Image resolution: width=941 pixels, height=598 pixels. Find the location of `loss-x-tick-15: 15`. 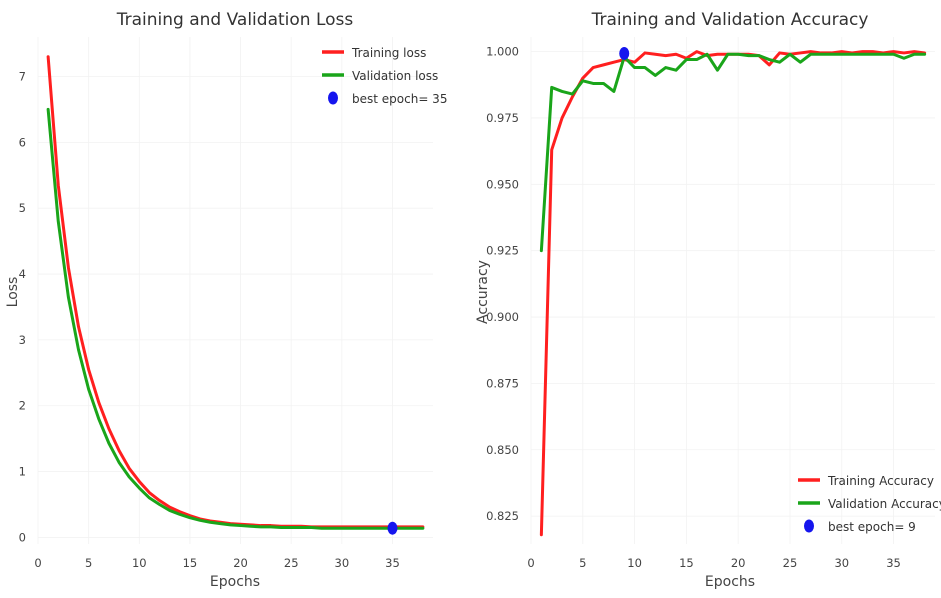

loss-x-tick-15: 15 is located at coordinates (190, 563).